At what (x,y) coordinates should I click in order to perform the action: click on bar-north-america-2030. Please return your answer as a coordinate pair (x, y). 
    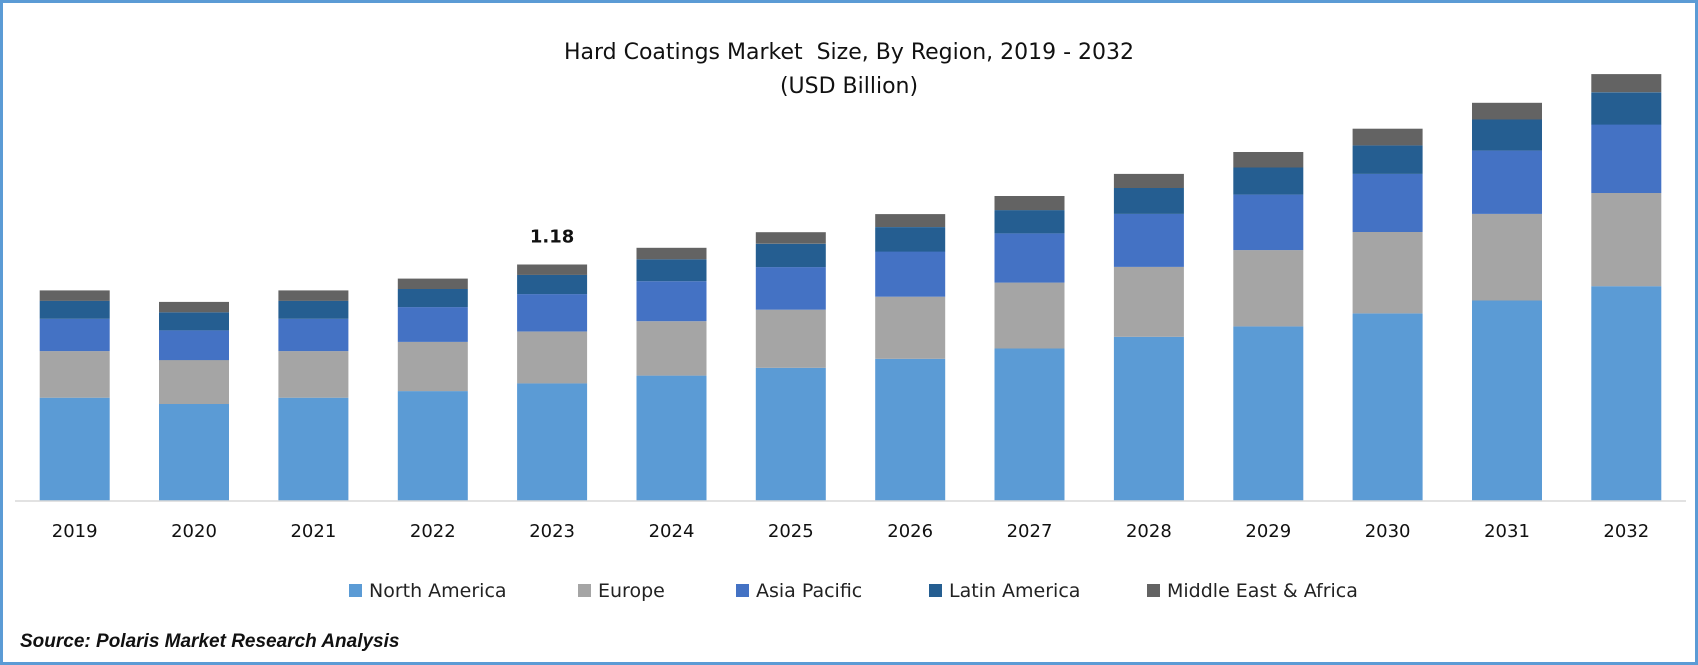
    Looking at the image, I should click on (1387, 407).